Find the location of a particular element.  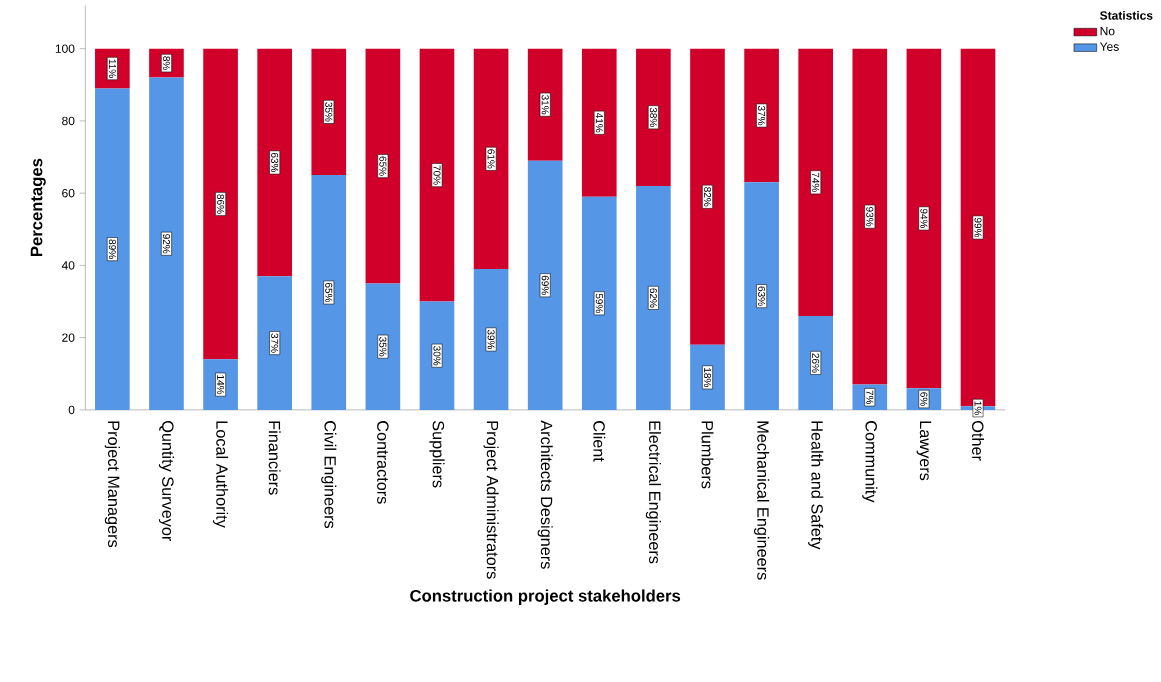

x-tick-label: Local Authority is located at coordinates (221, 474).